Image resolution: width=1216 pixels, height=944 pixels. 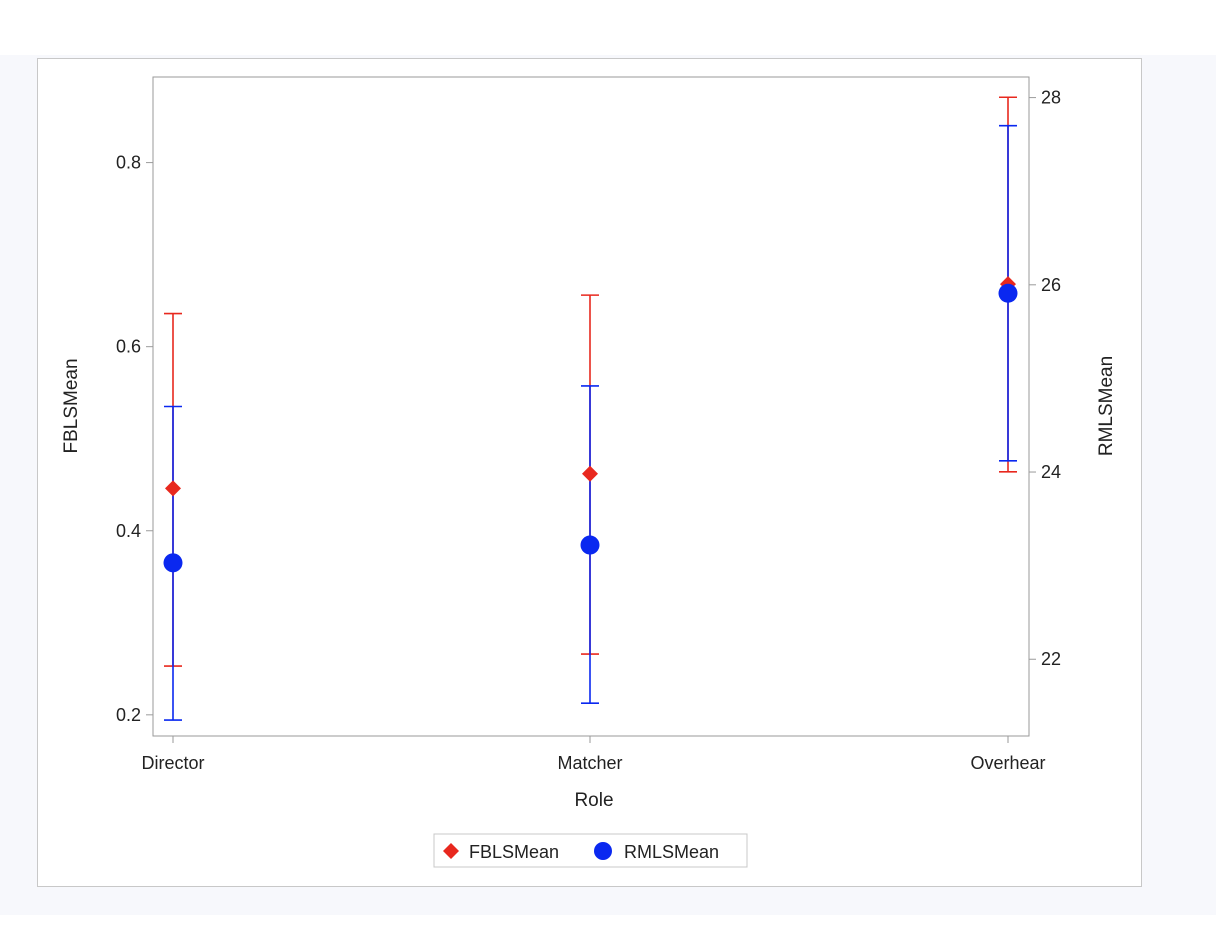 I want to click on y2-axis-label: RMLSMean, so click(x=1106, y=406).